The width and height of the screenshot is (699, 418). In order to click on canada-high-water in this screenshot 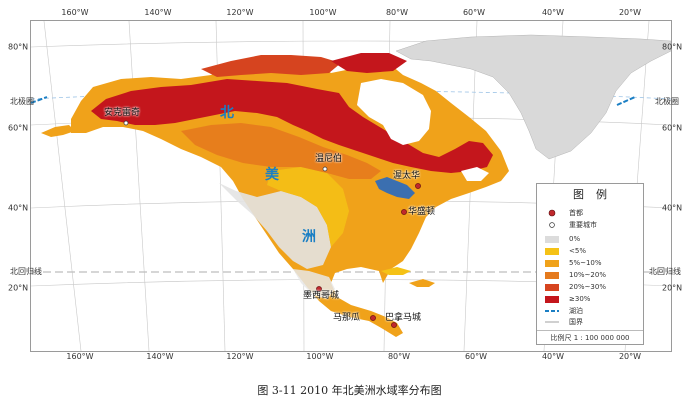, I will do `click(292, 126)`.